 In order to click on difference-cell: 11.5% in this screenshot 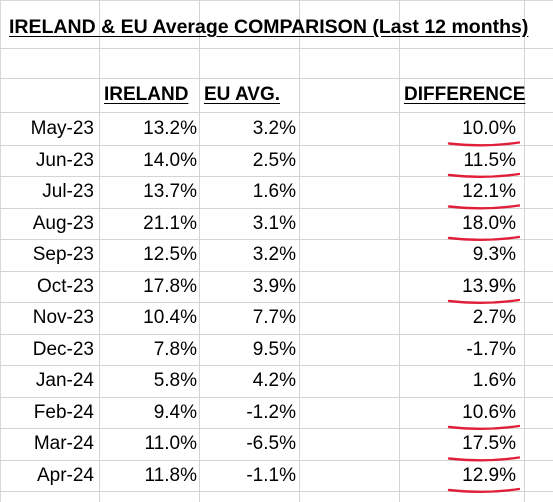, I will do `click(489, 160)`.